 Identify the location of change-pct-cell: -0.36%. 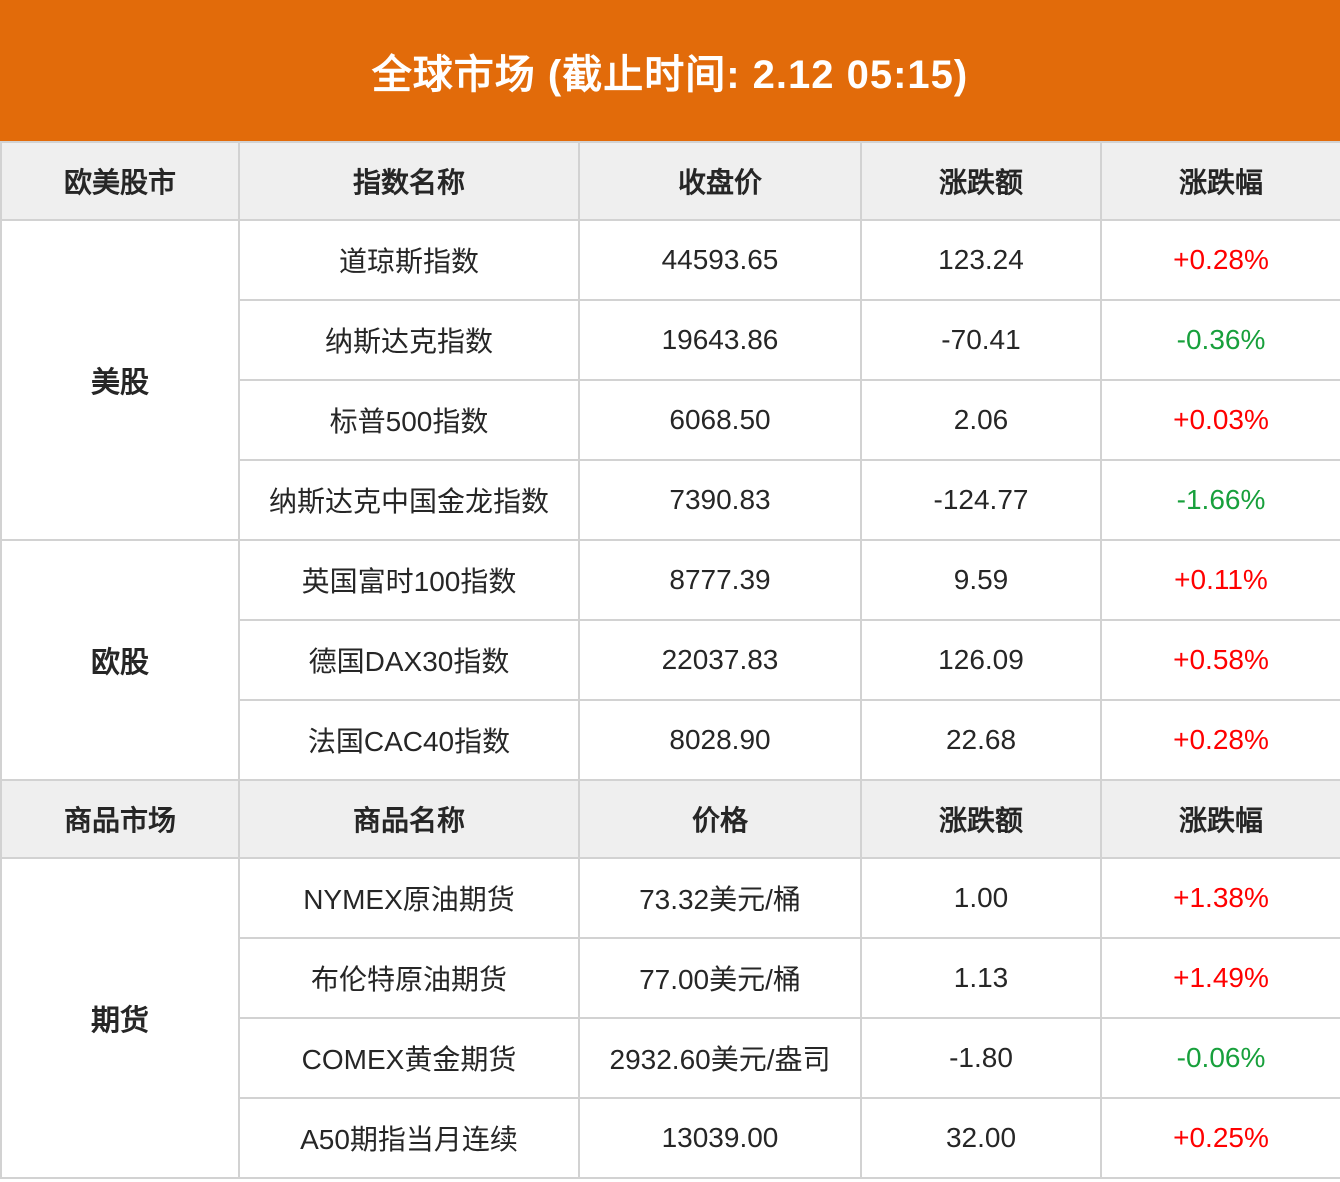
(1220, 340).